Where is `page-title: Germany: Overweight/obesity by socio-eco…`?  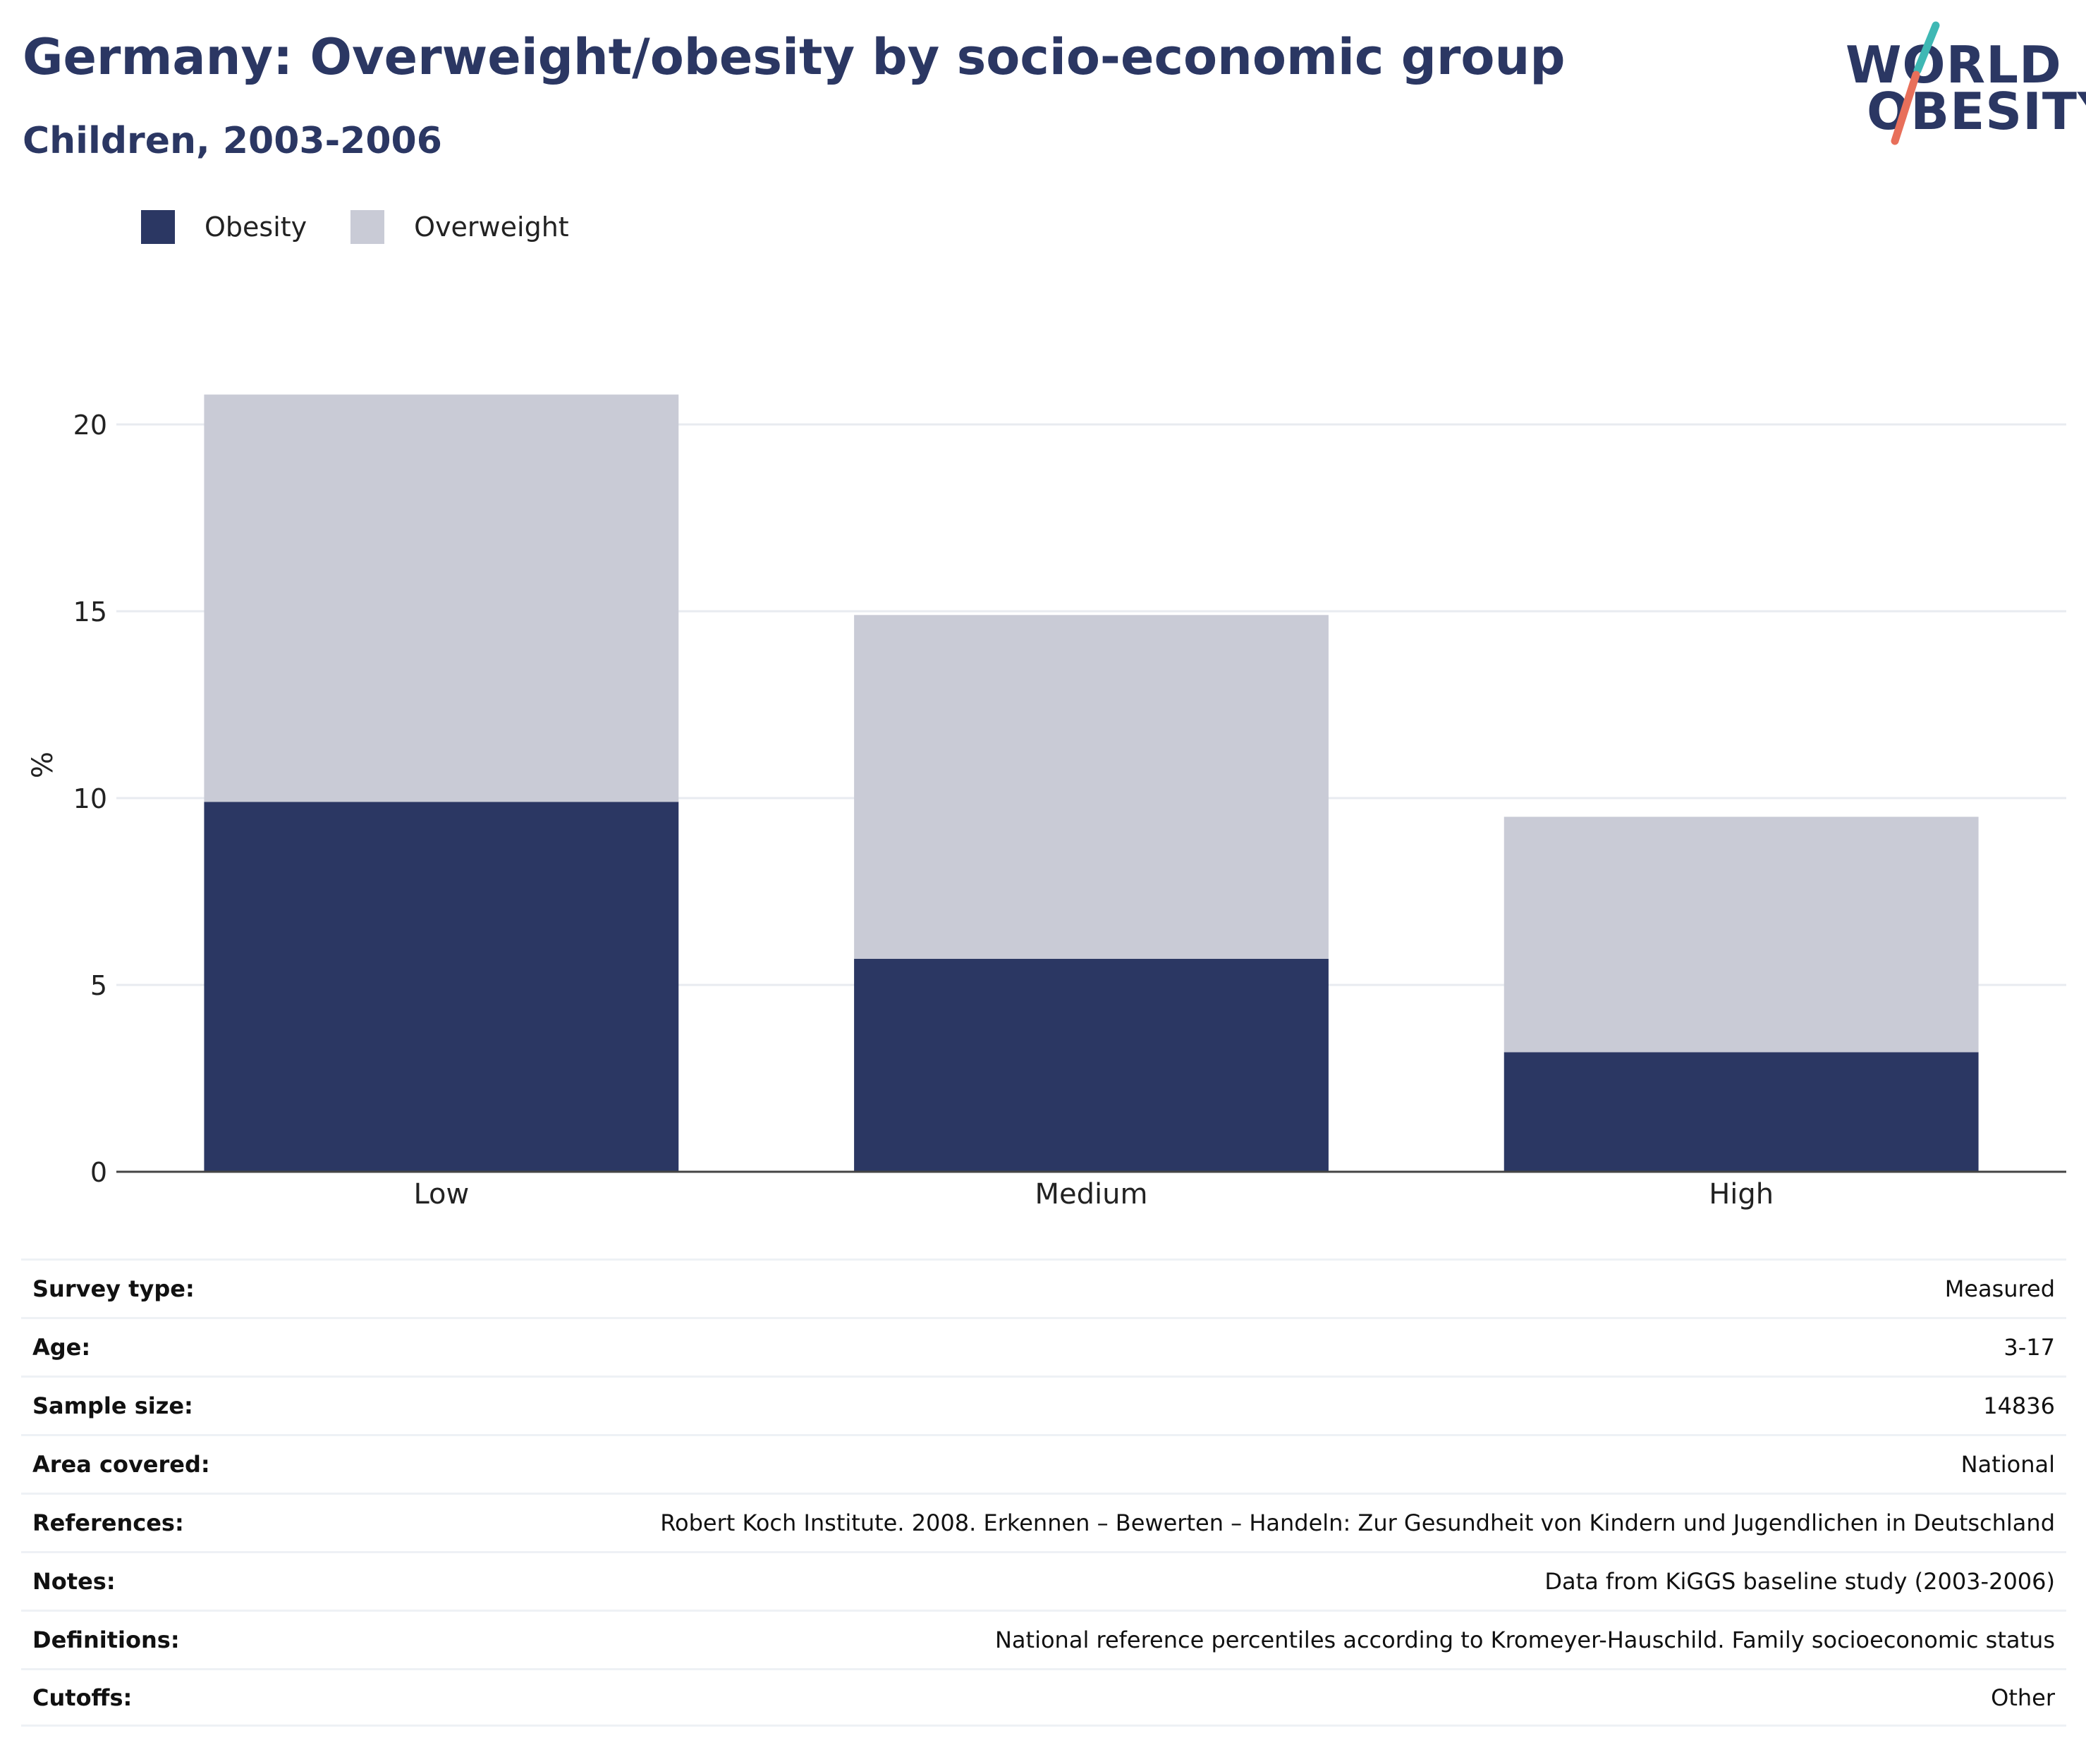 page-title: Germany: Overweight/obesity by socio-eco… is located at coordinates (794, 57).